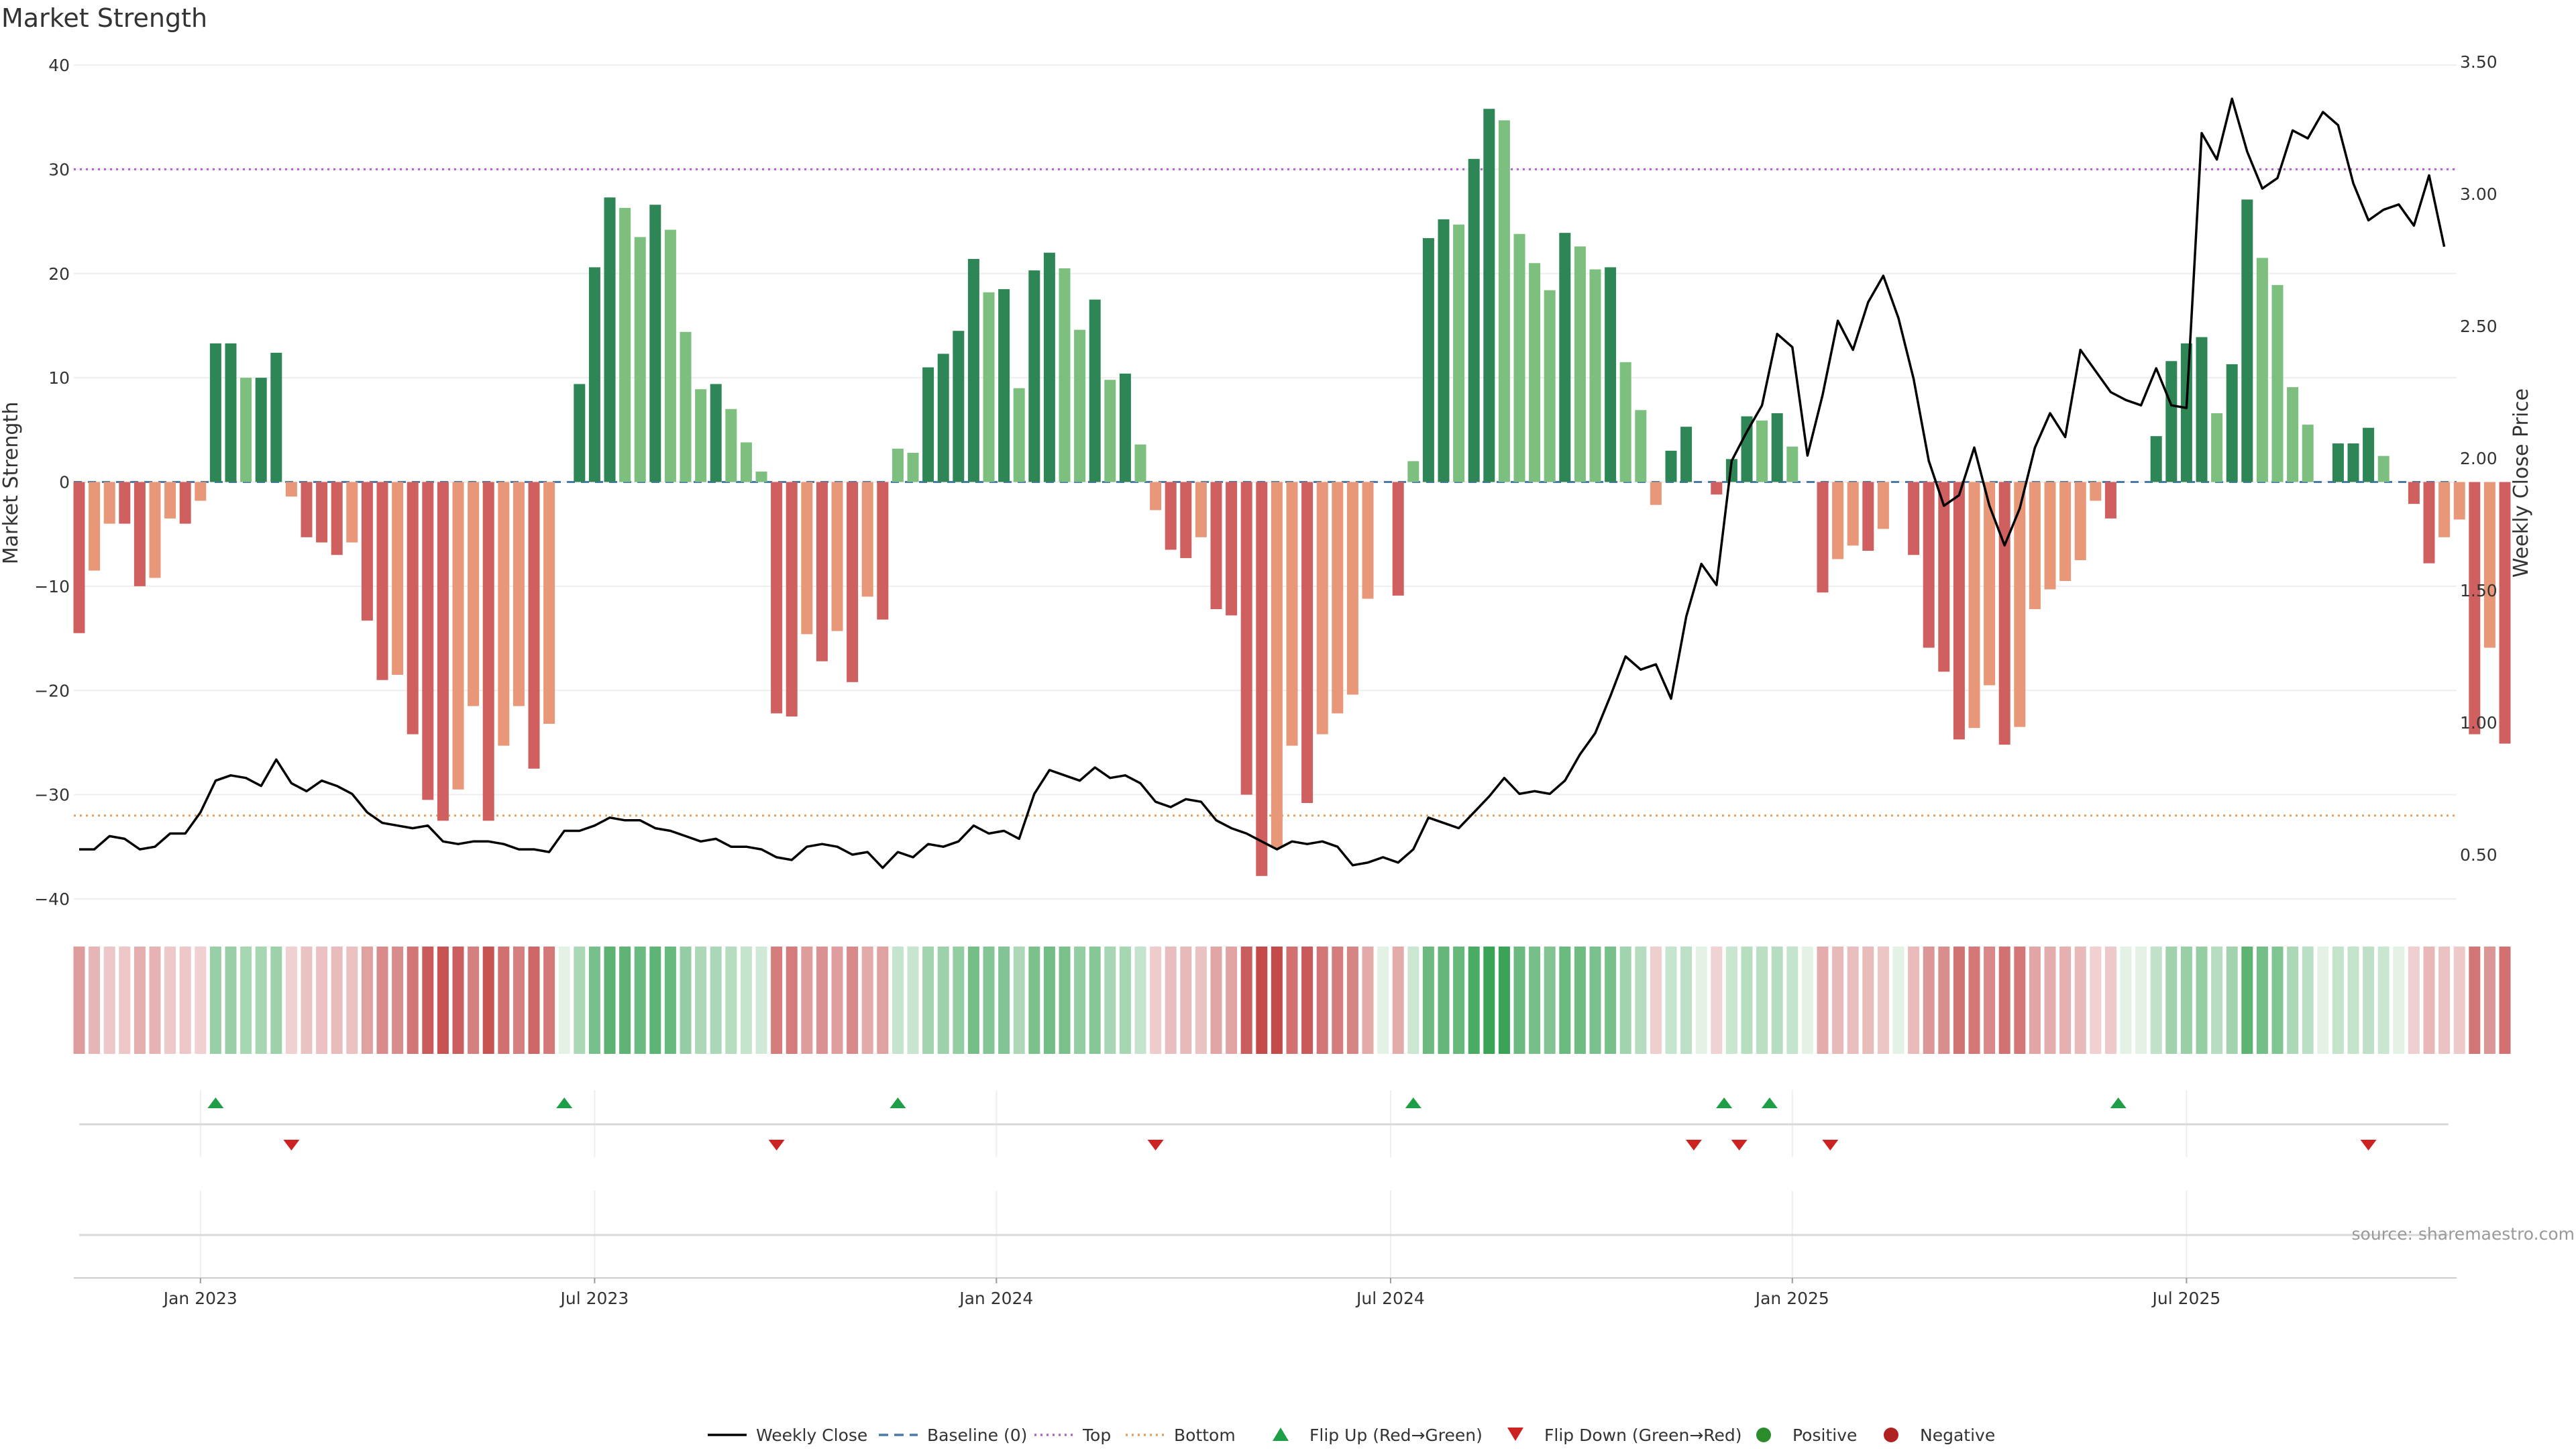 The width and height of the screenshot is (2576, 1449). Describe the element at coordinates (1378, 1435) in the screenshot. I see `legend-item: Flip Up (Red→Green)` at that location.